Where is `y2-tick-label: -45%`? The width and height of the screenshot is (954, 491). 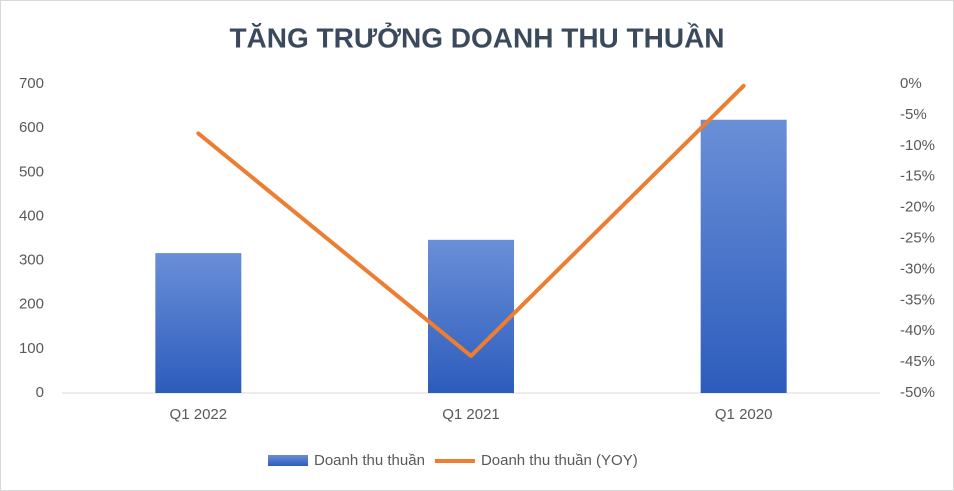 y2-tick-label: -45% is located at coordinates (917, 361).